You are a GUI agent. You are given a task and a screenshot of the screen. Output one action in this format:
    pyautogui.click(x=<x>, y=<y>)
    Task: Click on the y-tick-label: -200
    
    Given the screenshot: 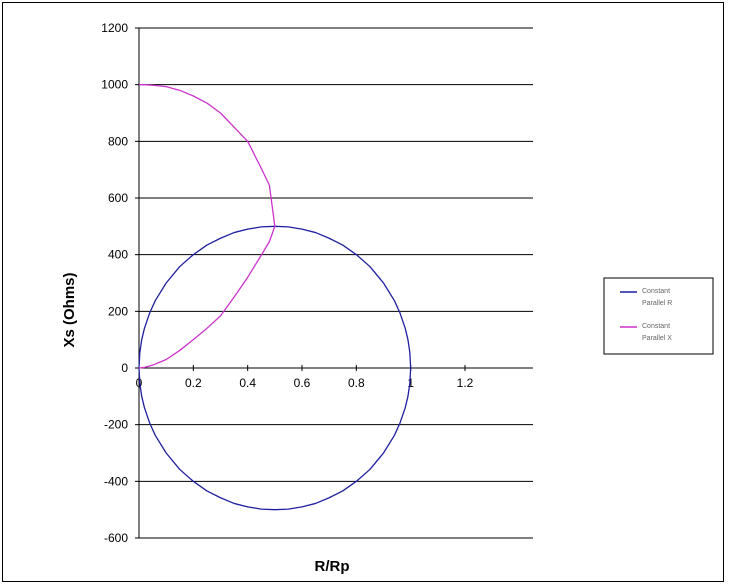 What is the action you would take?
    pyautogui.click(x=116, y=425)
    